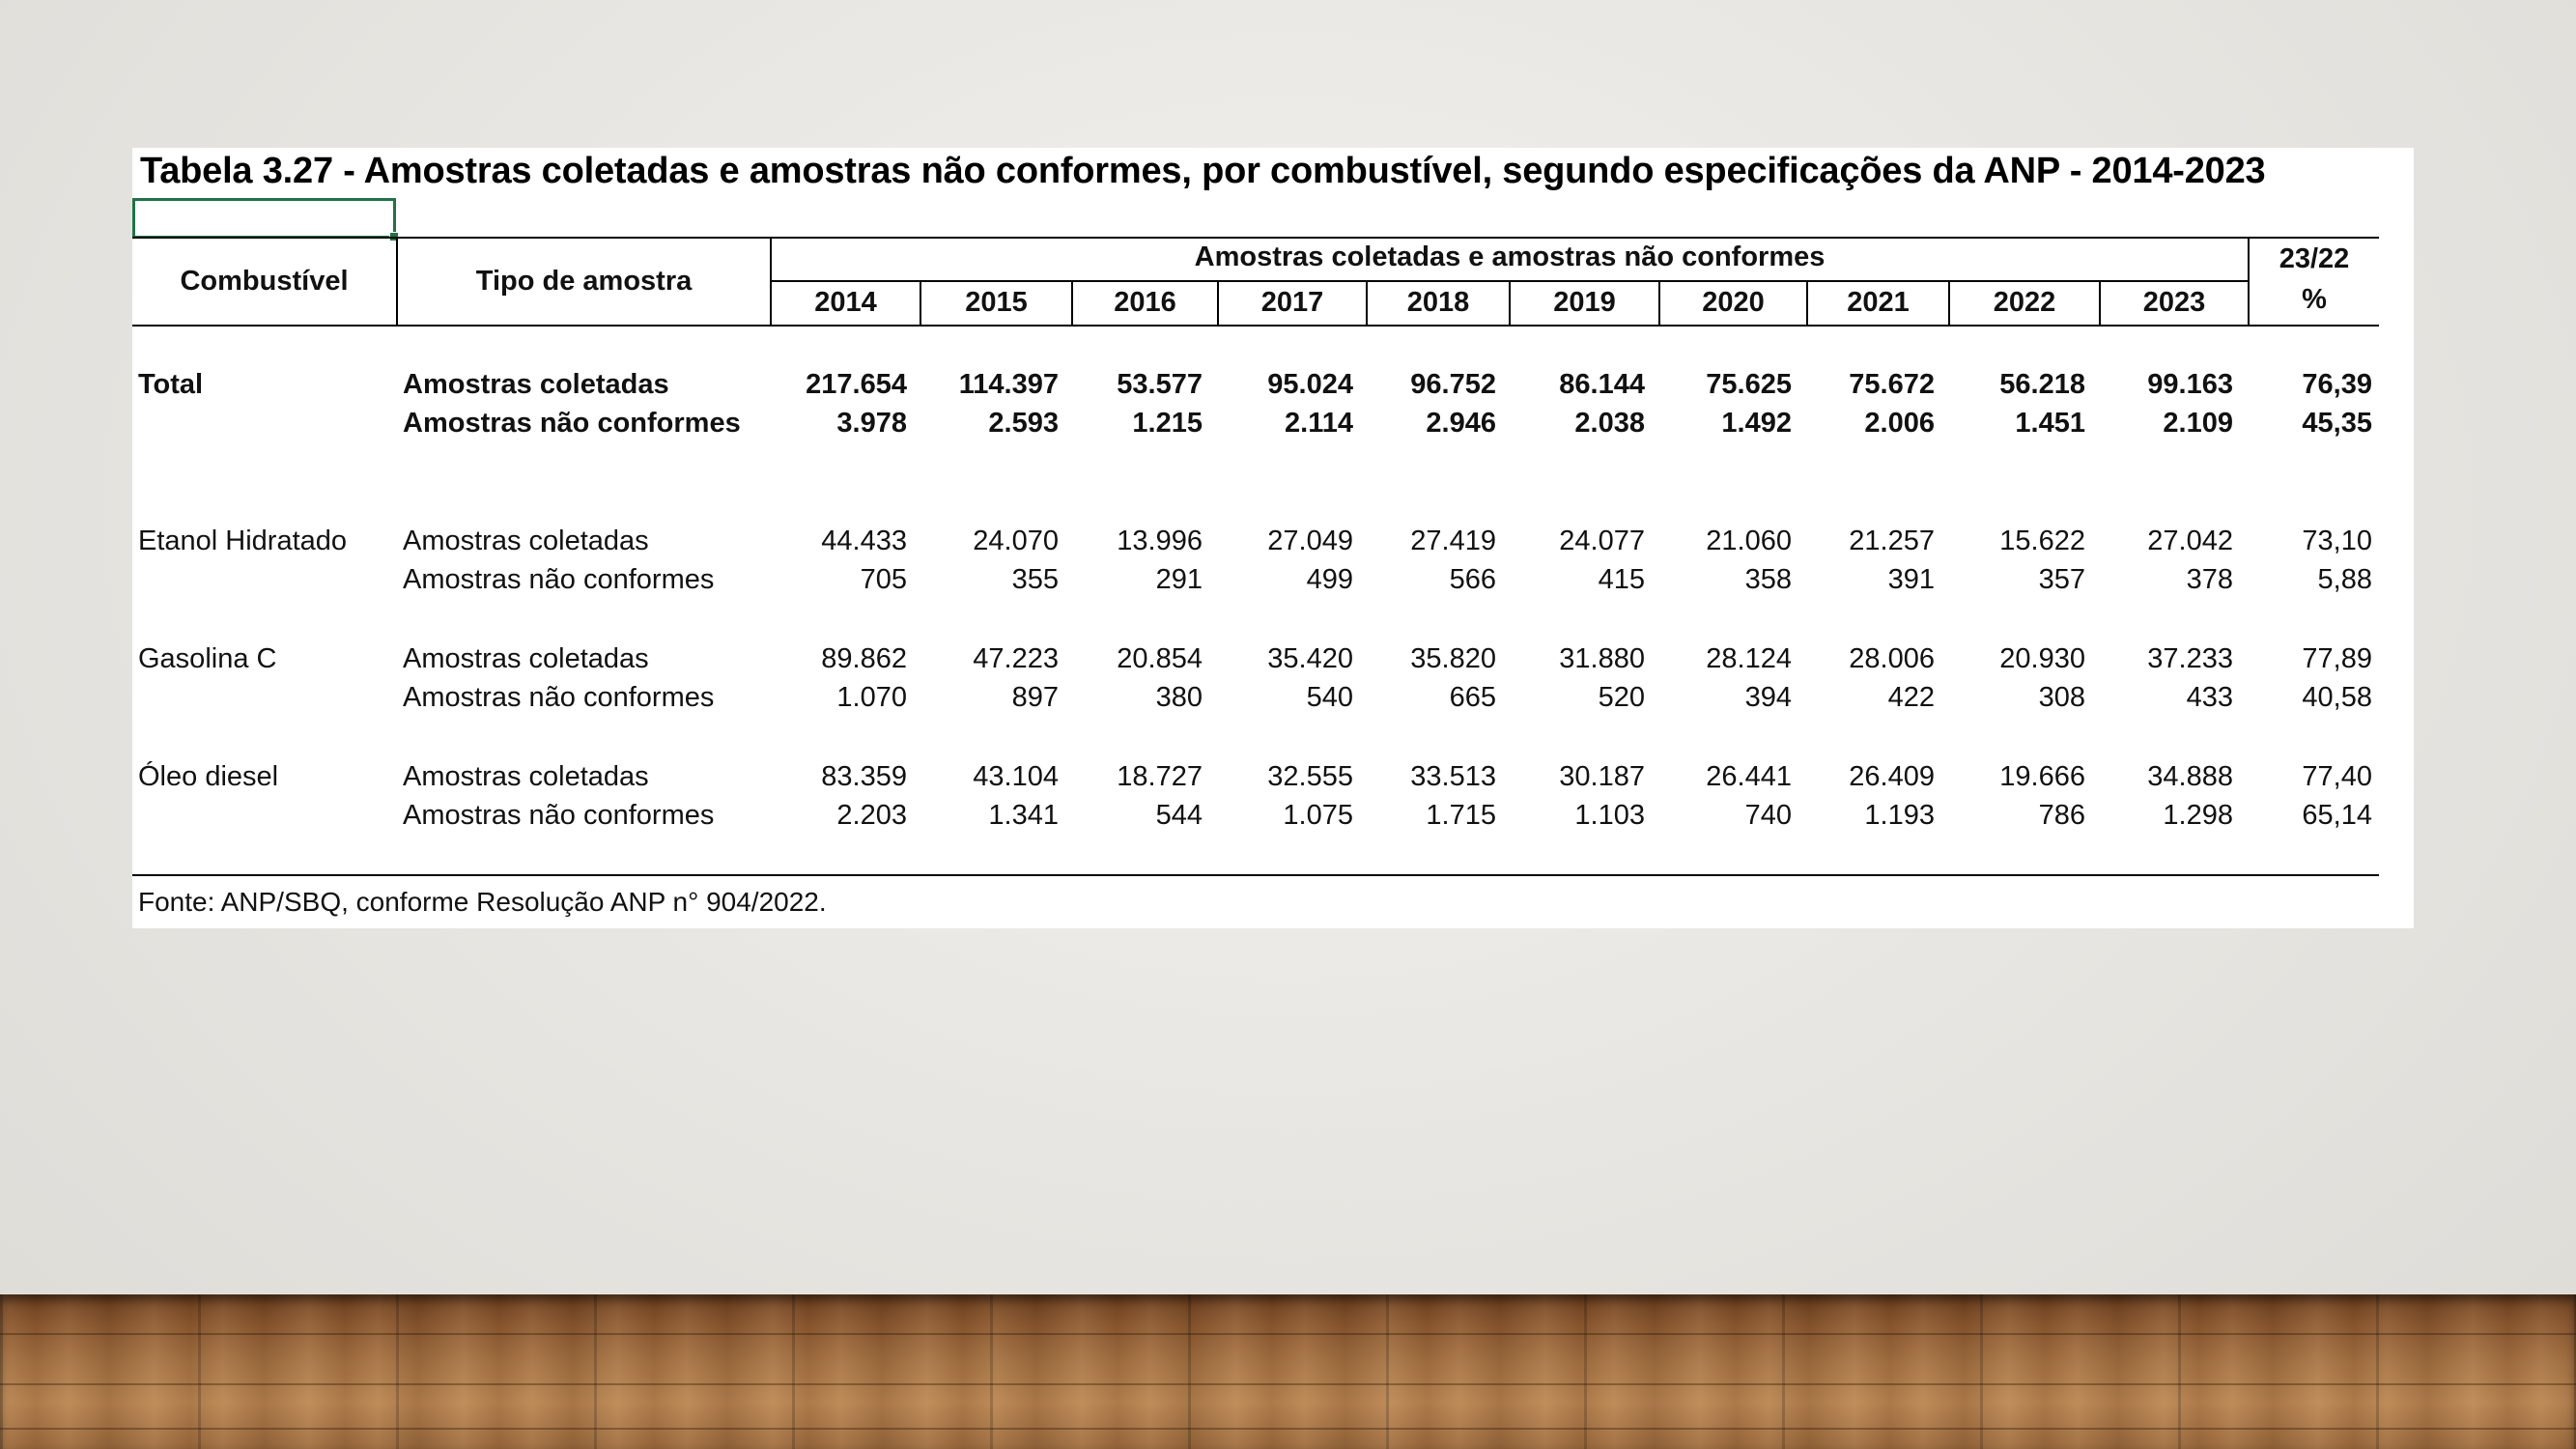 This screenshot has height=1449, width=2576. I want to click on value-cell: 20.930, so click(2042, 658).